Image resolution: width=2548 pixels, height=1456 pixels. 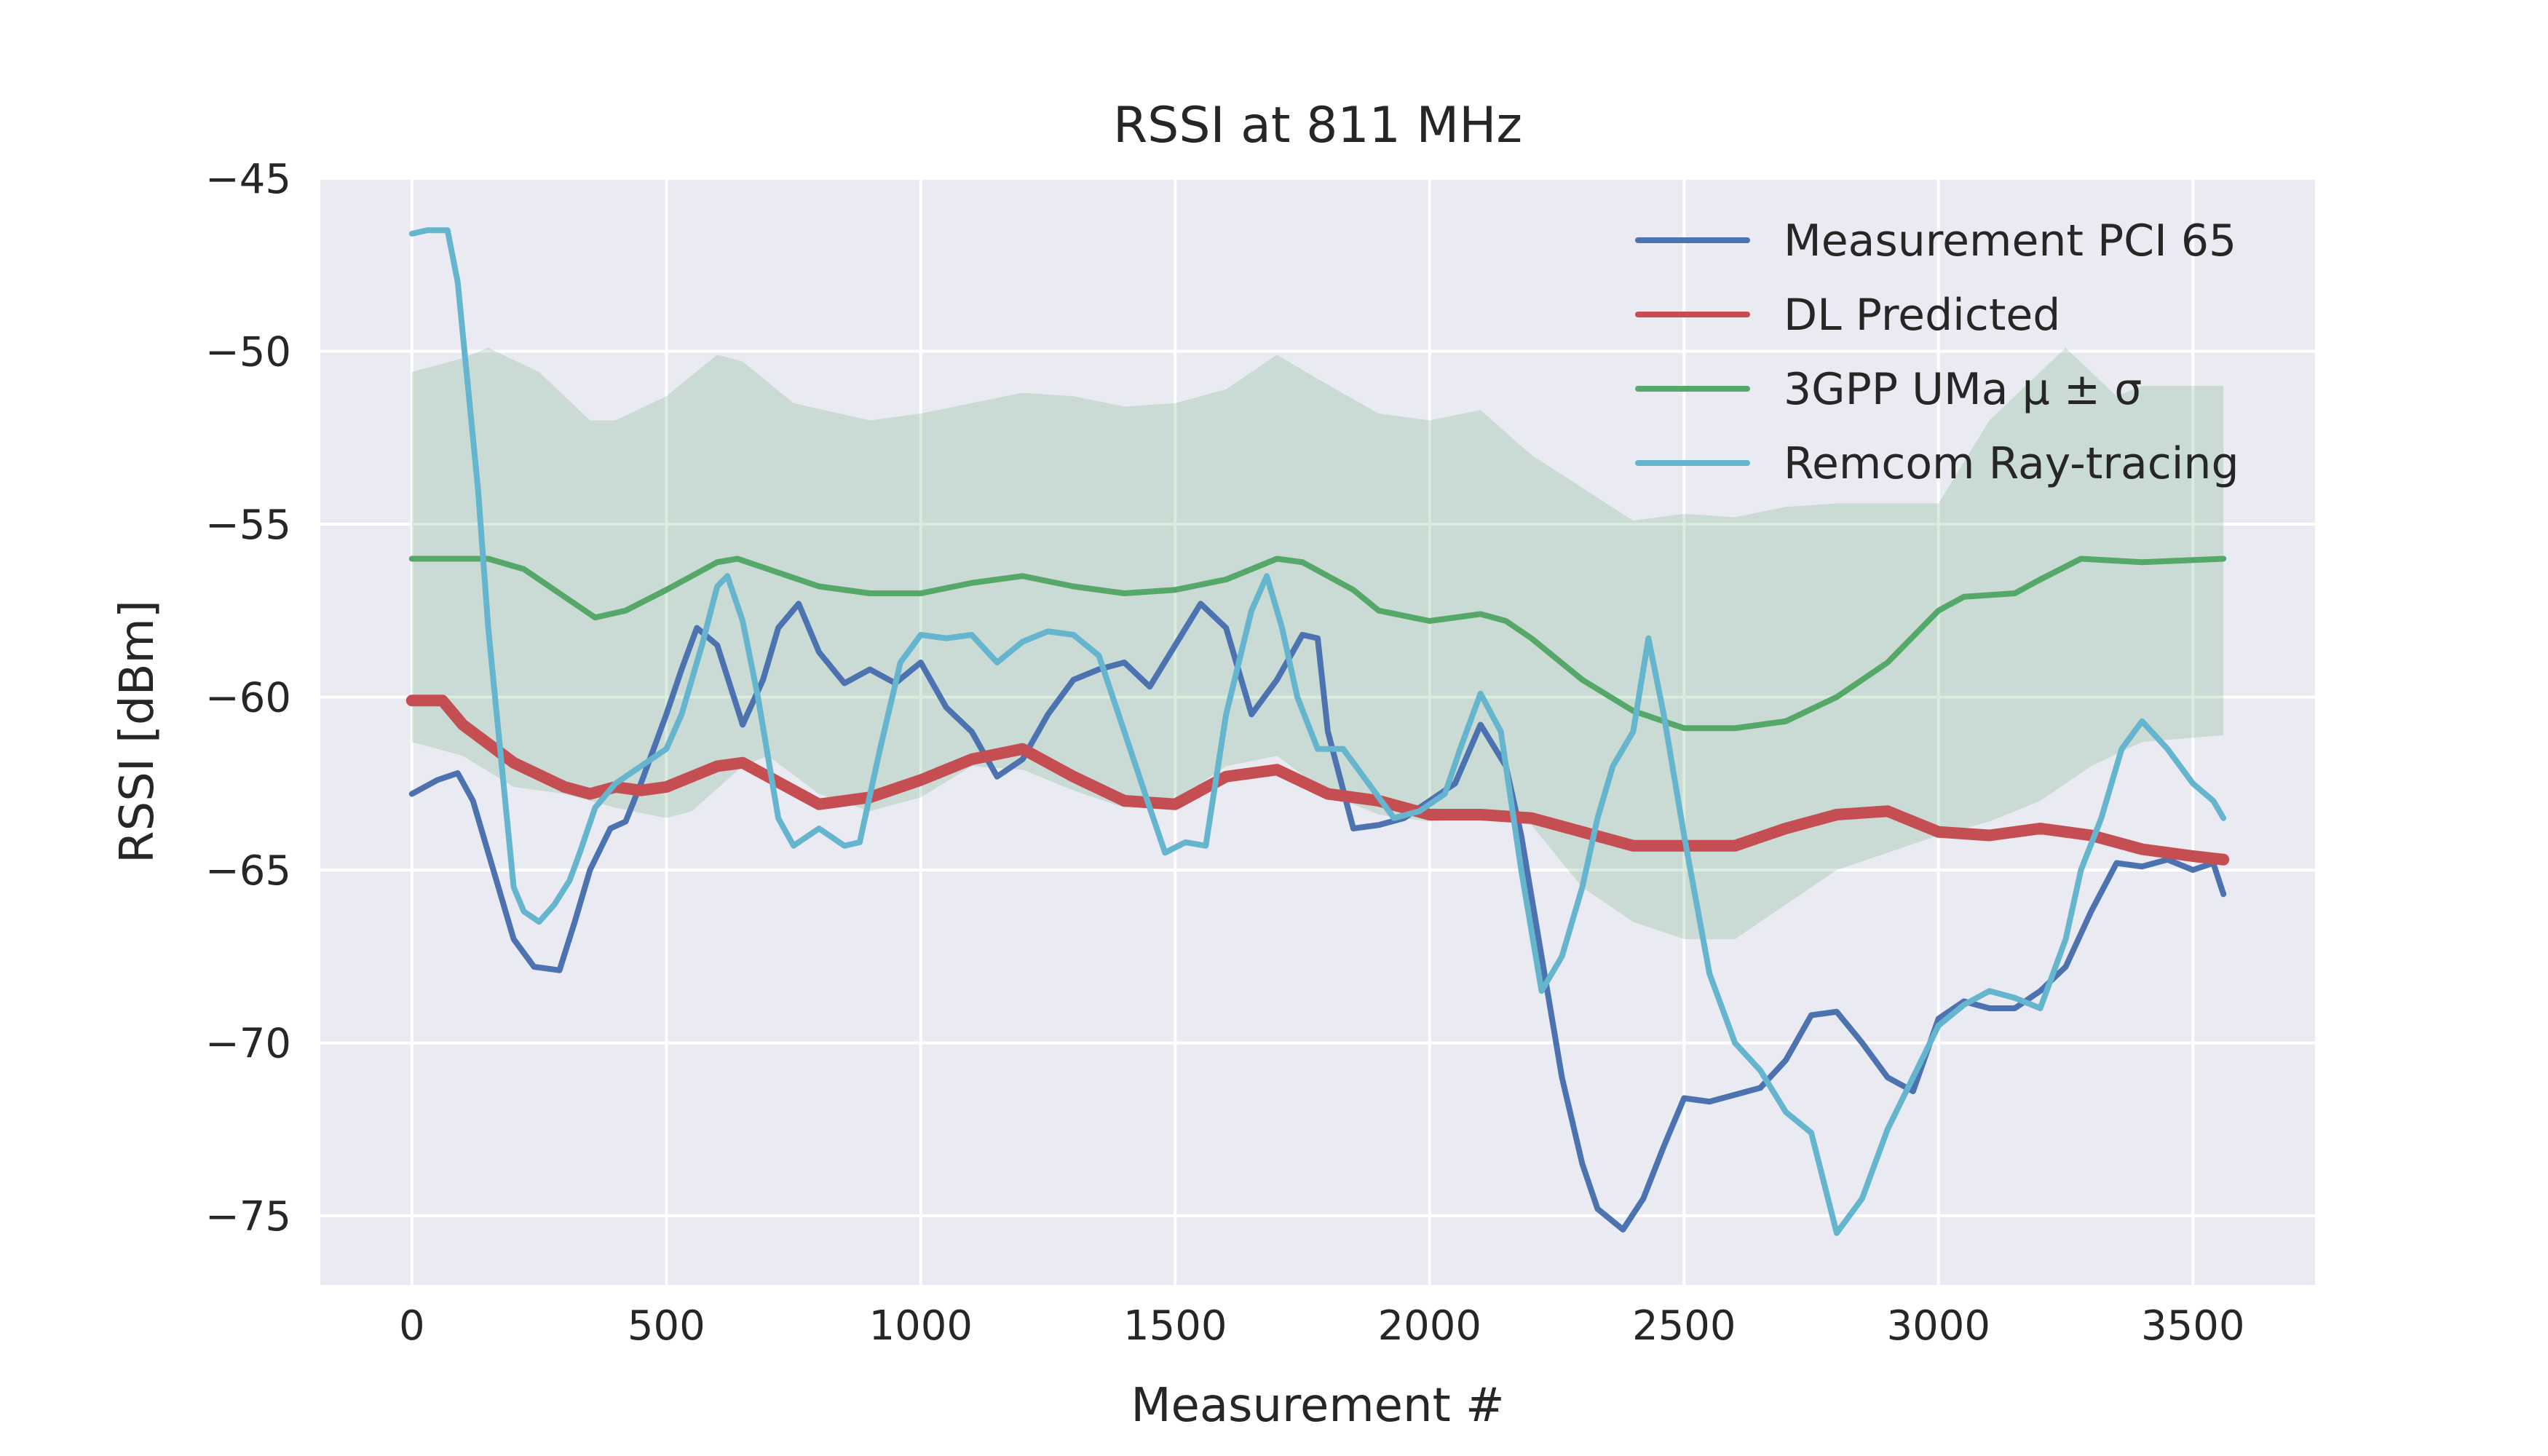 What do you see at coordinates (248, 871) in the screenshot?
I see `y-tick-label: −65` at bounding box center [248, 871].